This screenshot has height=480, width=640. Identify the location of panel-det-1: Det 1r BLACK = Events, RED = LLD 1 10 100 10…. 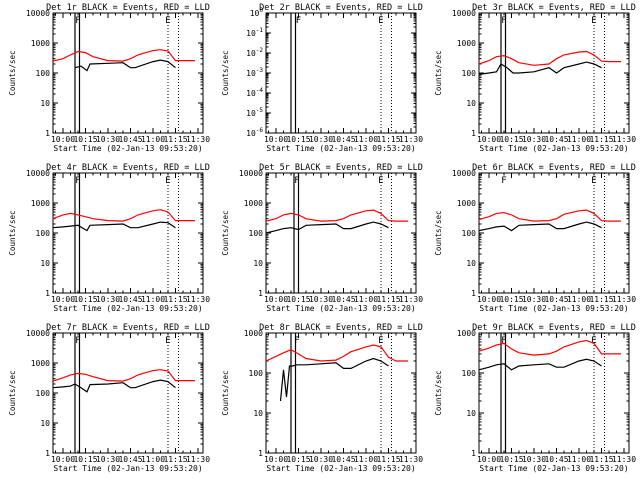
(109, 78).